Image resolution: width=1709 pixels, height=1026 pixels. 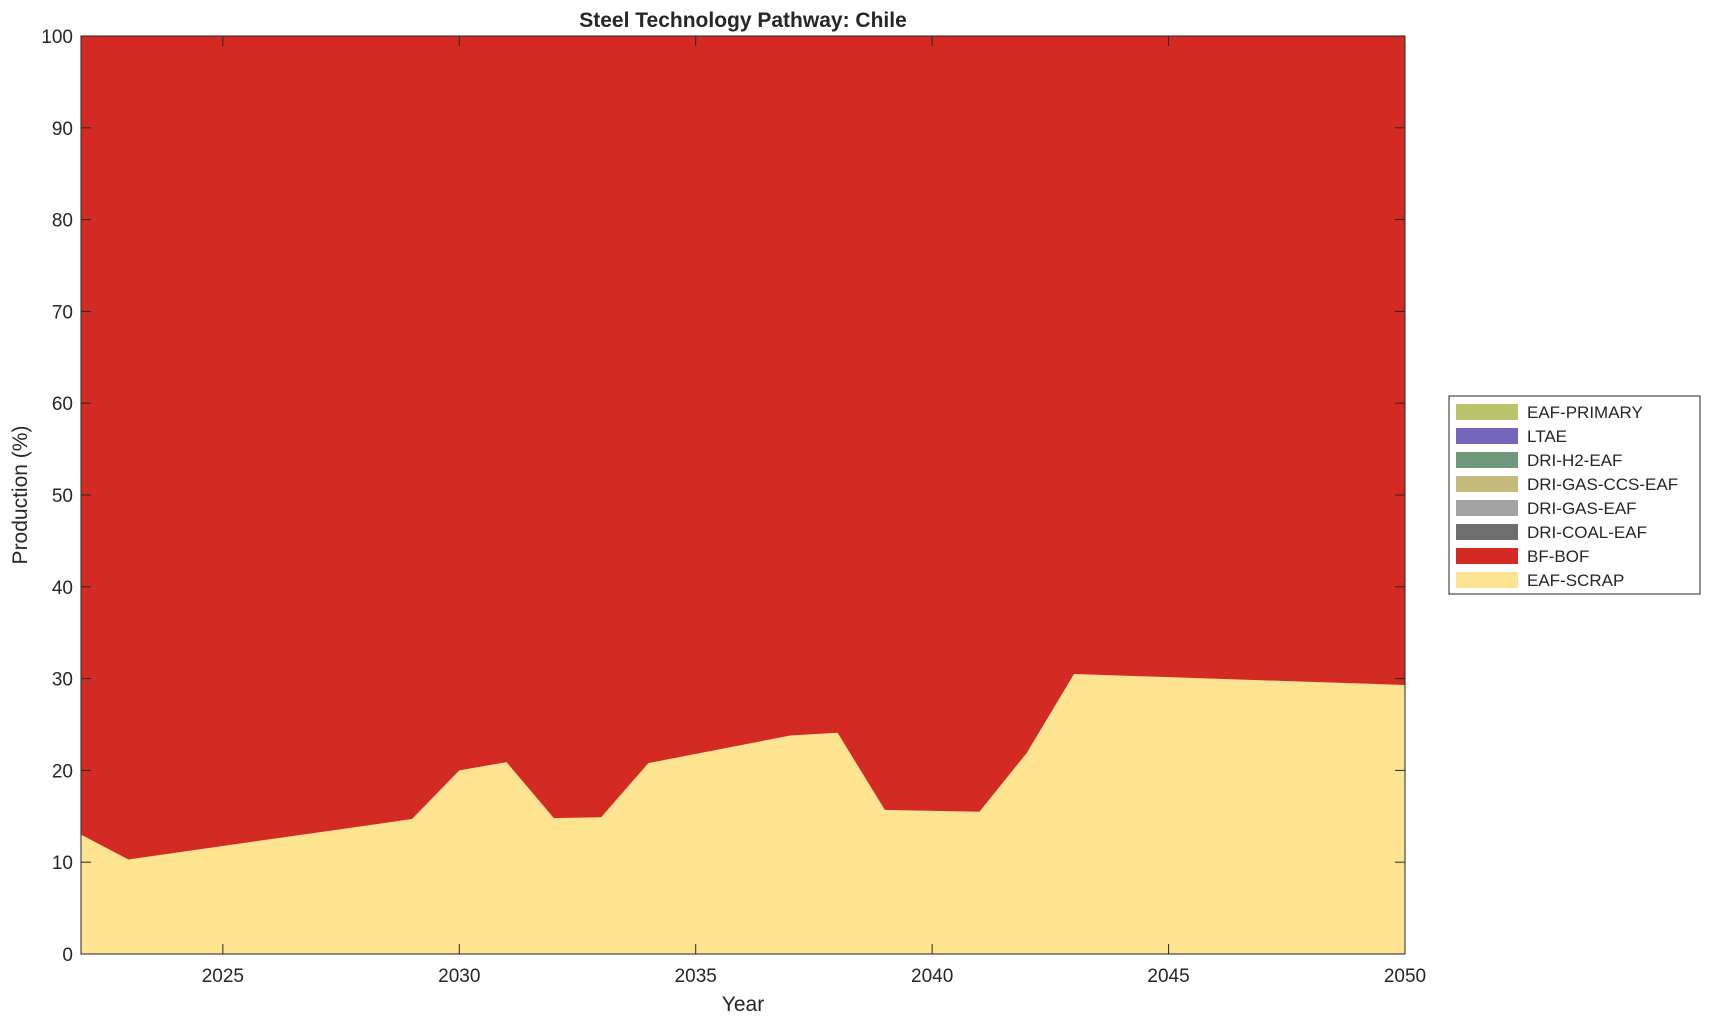 What do you see at coordinates (1558, 556) in the screenshot?
I see `legend-label-bf-bof: BF-BOF` at bounding box center [1558, 556].